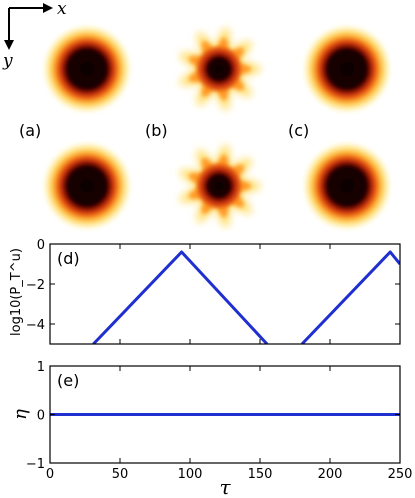 The width and height of the screenshot is (415, 498). Describe the element at coordinates (68, 258) in the screenshot. I see `chartD-panel-label: (d)` at that location.